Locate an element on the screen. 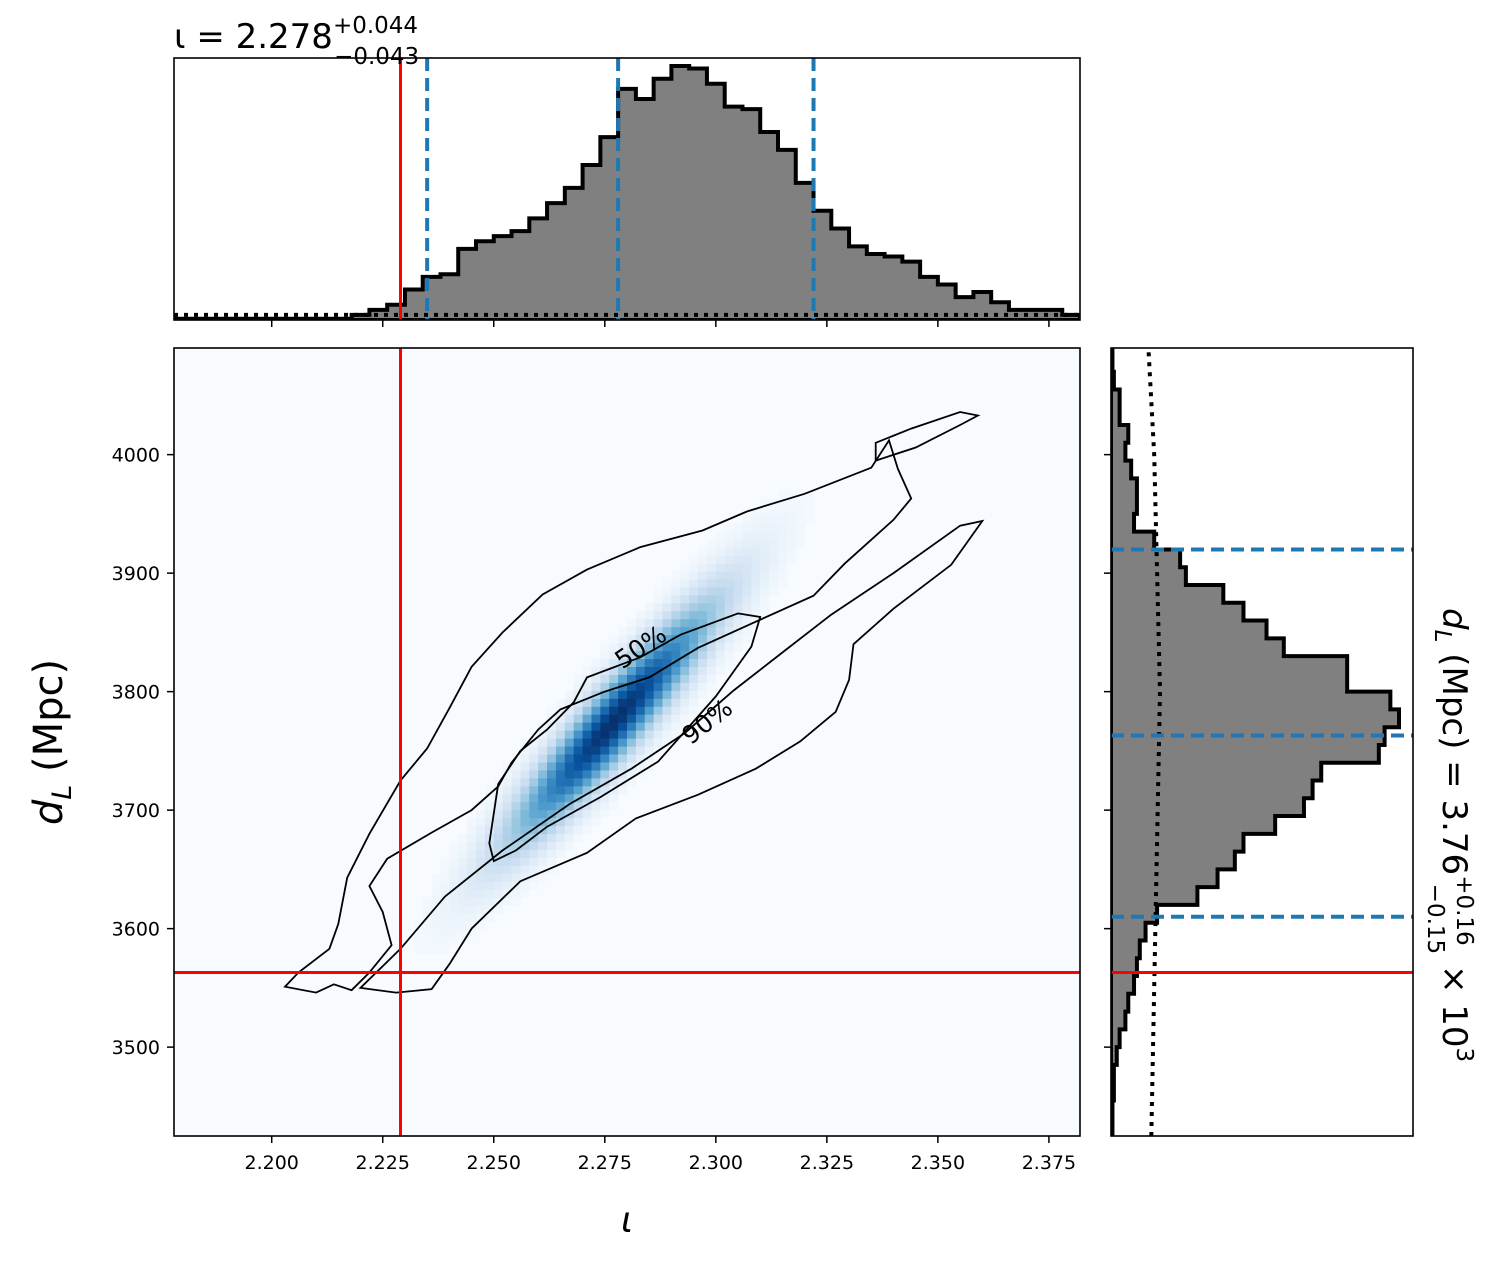 The image size is (1502, 1263). joint-xtick-label-7: 2.375 is located at coordinates (1049, 1163).